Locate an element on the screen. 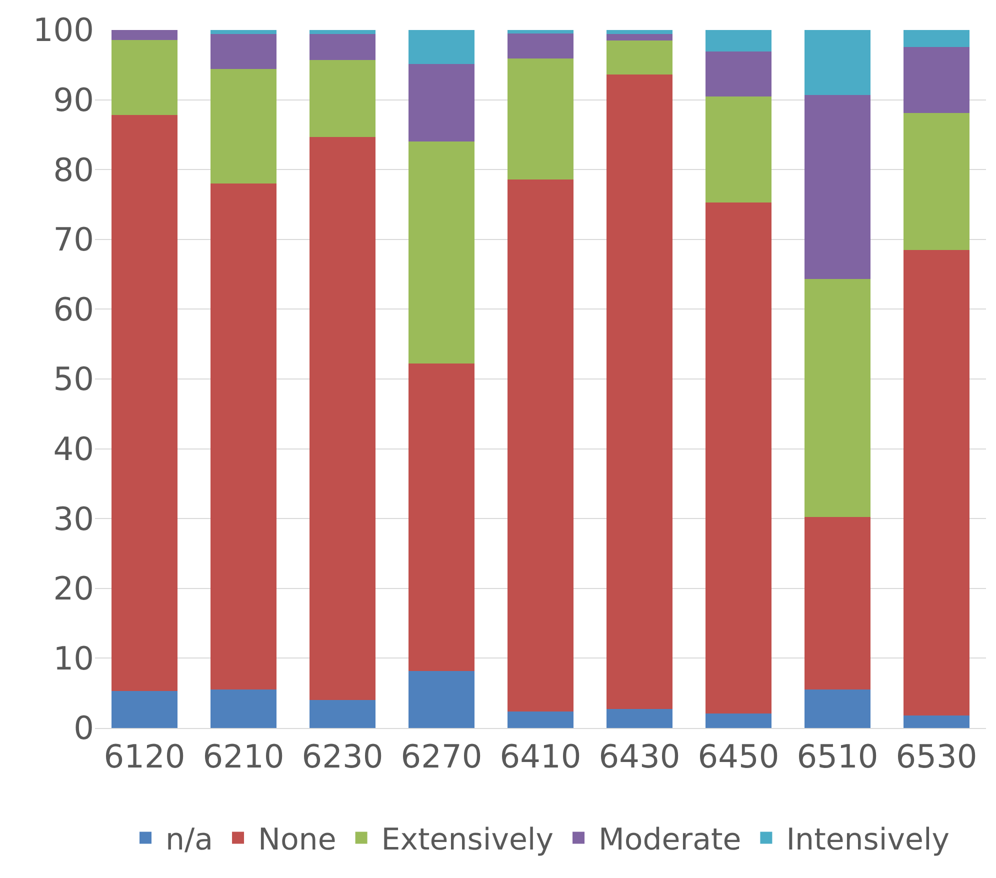 This screenshot has height=878, width=996. x-tick-label: 6230 is located at coordinates (343, 756).